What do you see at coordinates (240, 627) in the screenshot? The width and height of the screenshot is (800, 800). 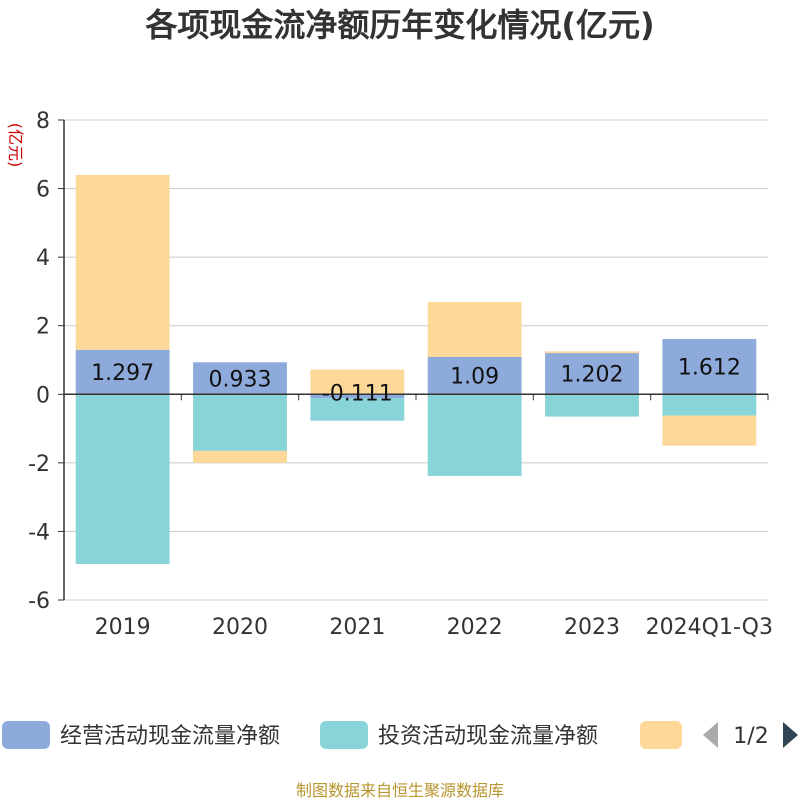 I see `x-tick-label: 2020` at bounding box center [240, 627].